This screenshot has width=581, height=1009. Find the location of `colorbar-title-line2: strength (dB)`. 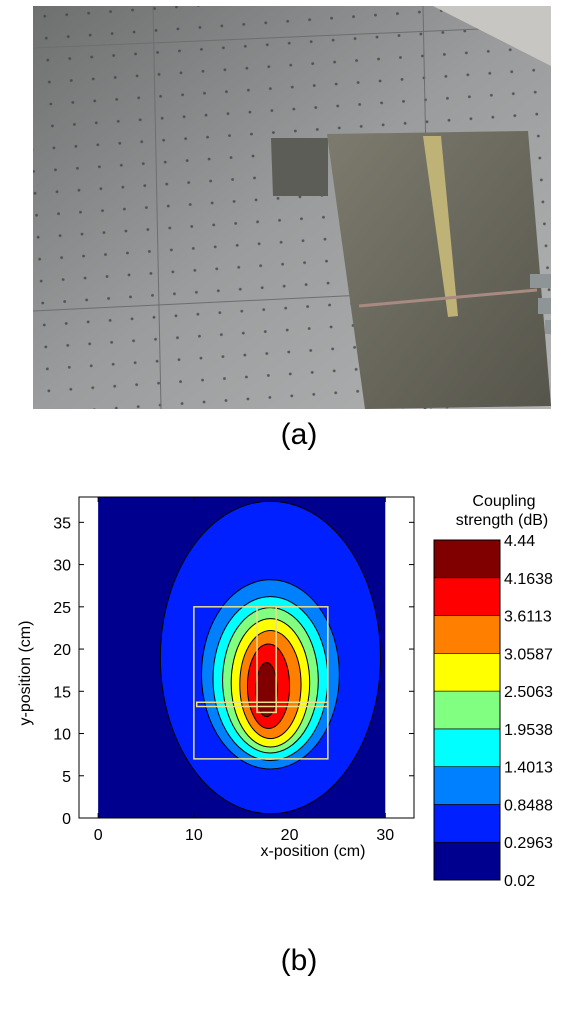

colorbar-title-line2: strength (dB) is located at coordinates (502, 520).